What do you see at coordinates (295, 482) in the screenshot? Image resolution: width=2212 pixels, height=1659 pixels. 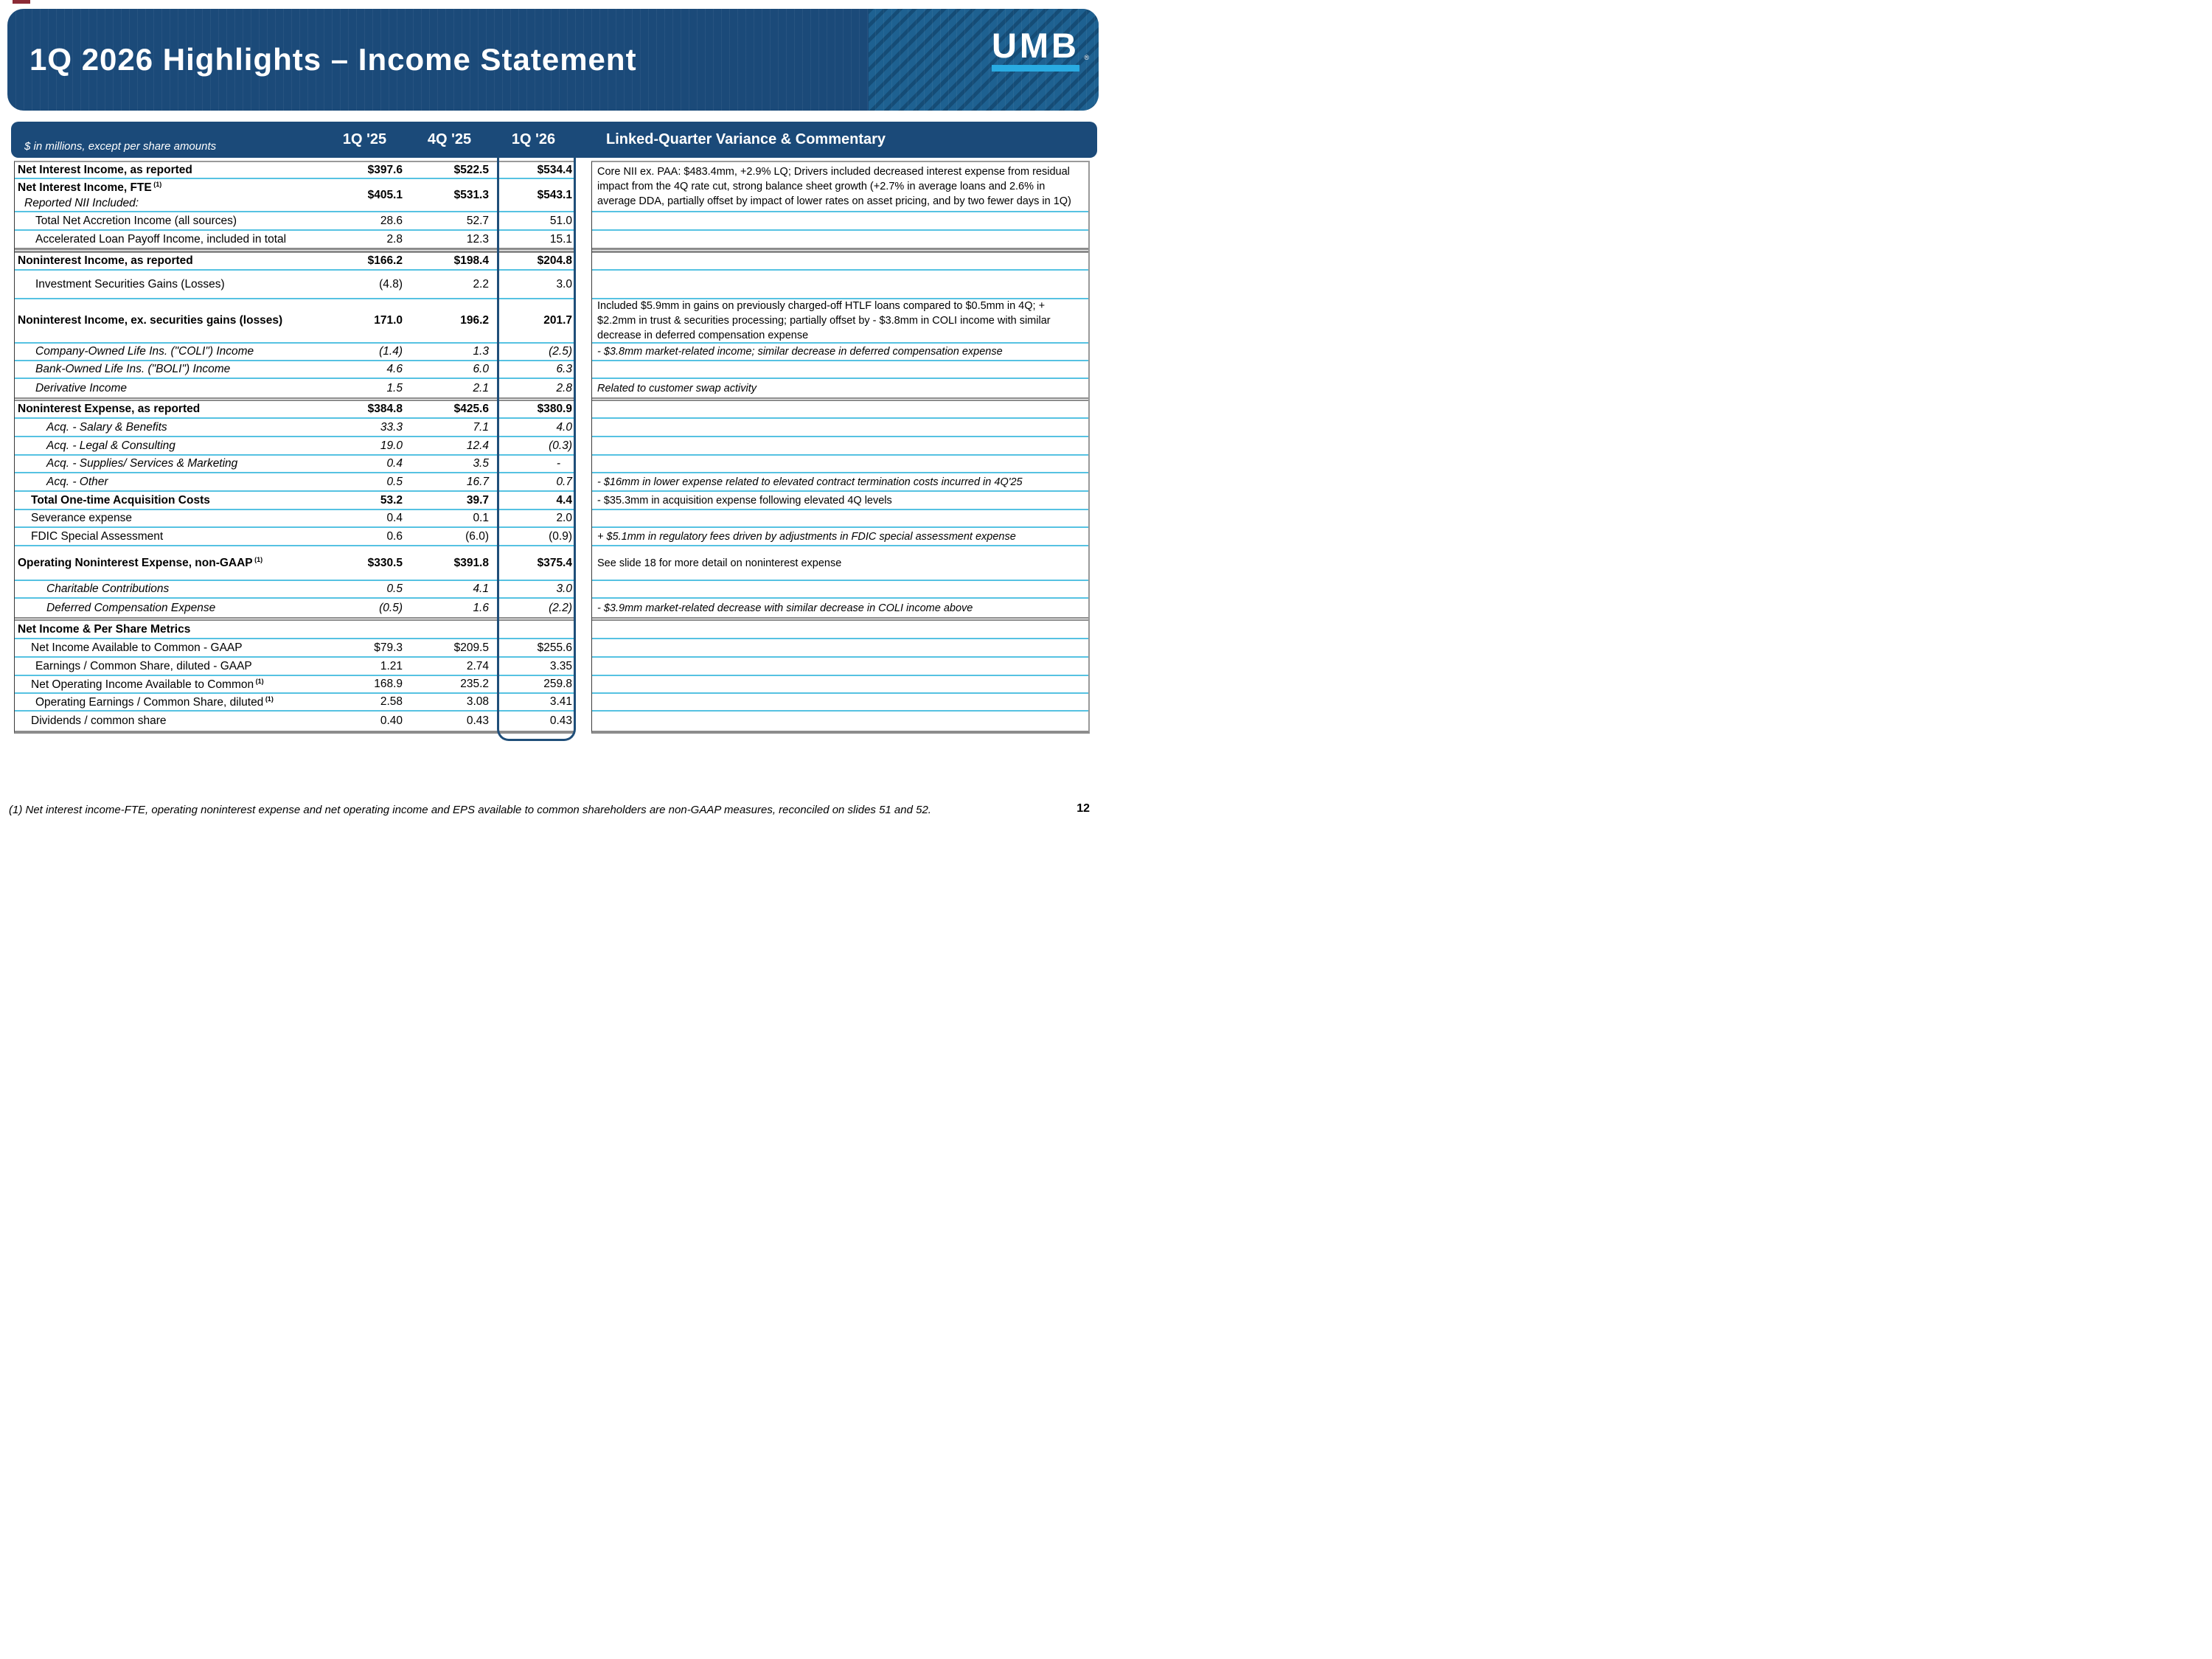 I see `table-row: Acq. - Other 0.5 16.7 0.7` at bounding box center [295, 482].